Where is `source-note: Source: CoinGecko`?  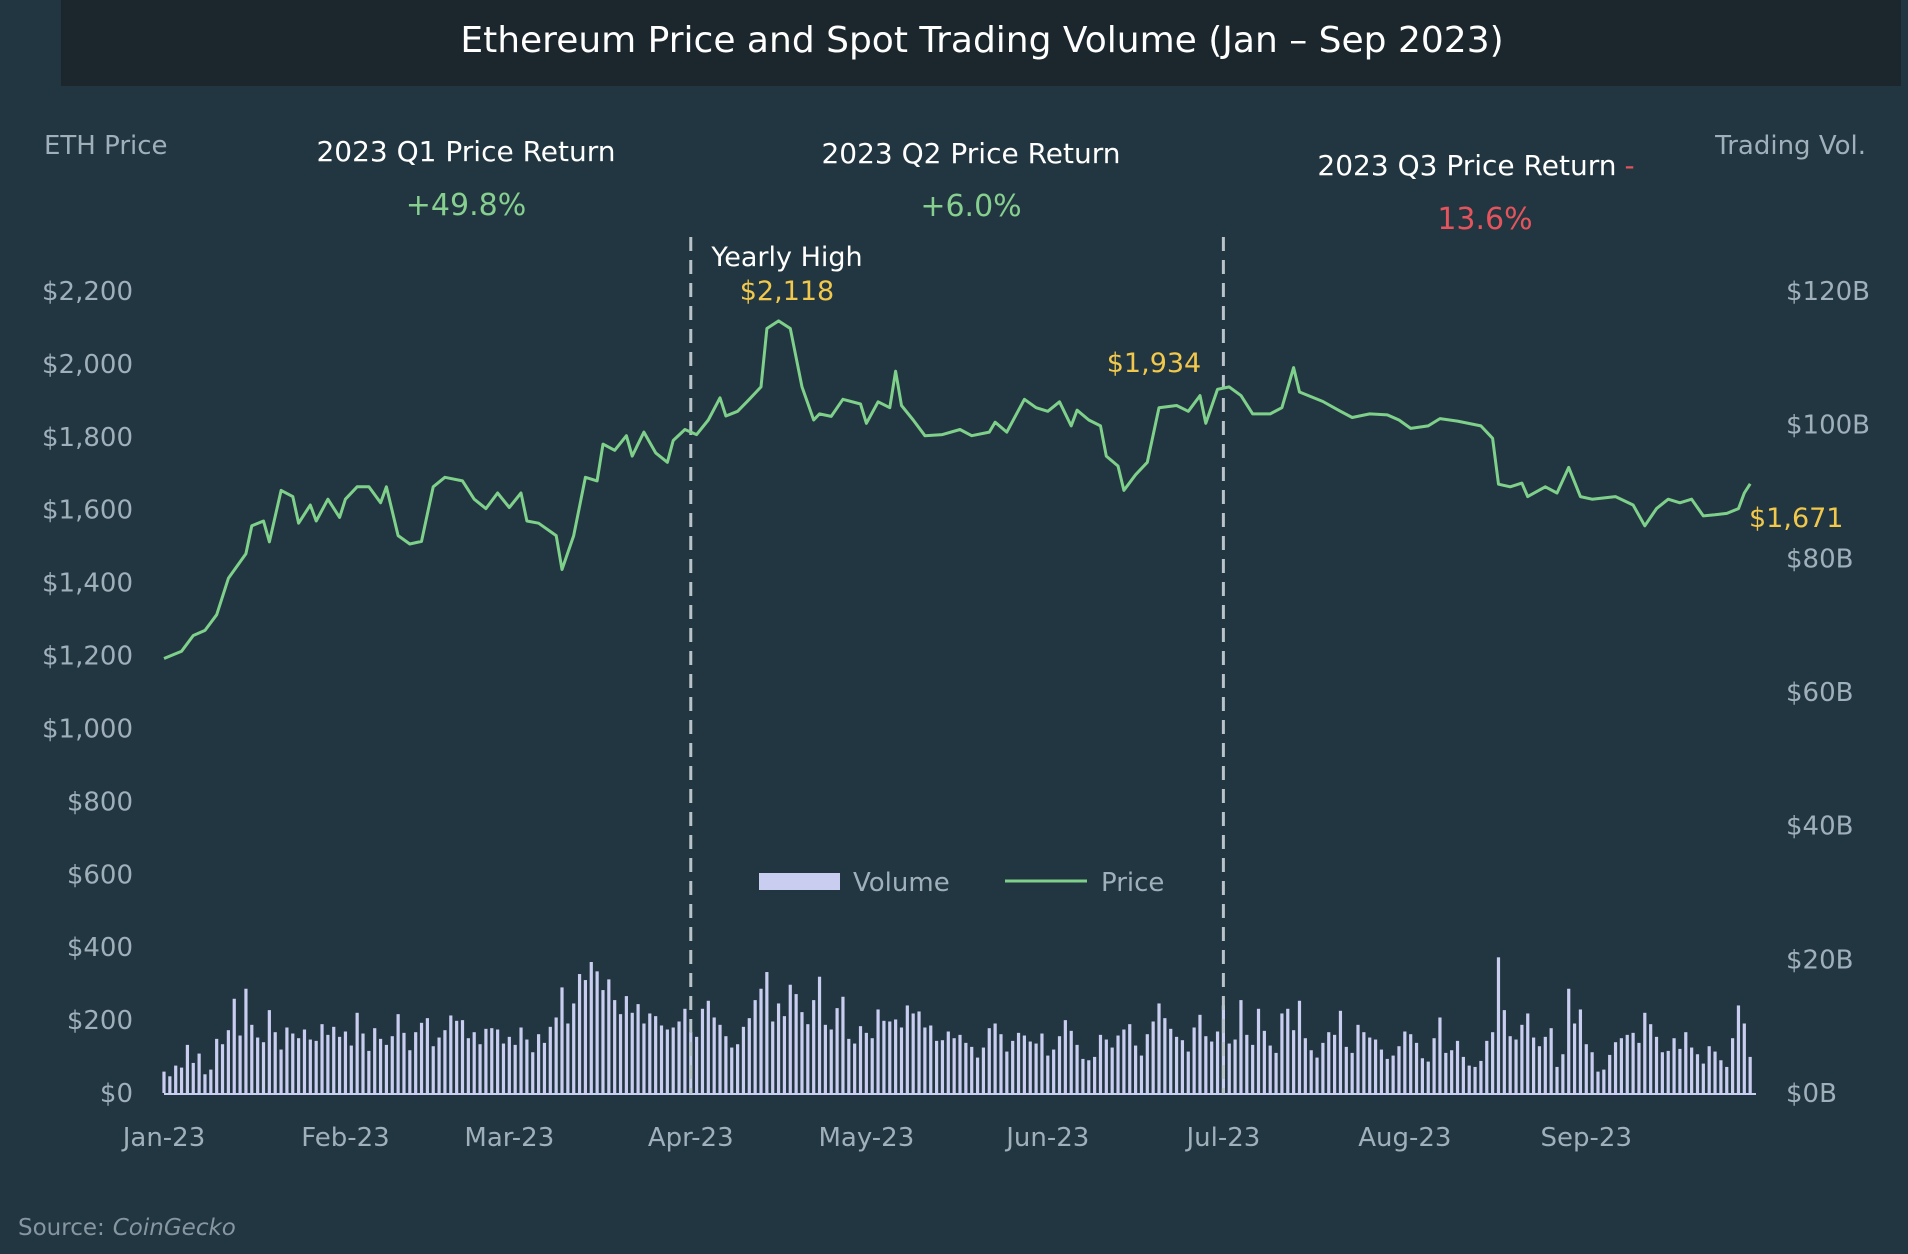
source-note: Source: CoinGecko is located at coordinates (127, 1228).